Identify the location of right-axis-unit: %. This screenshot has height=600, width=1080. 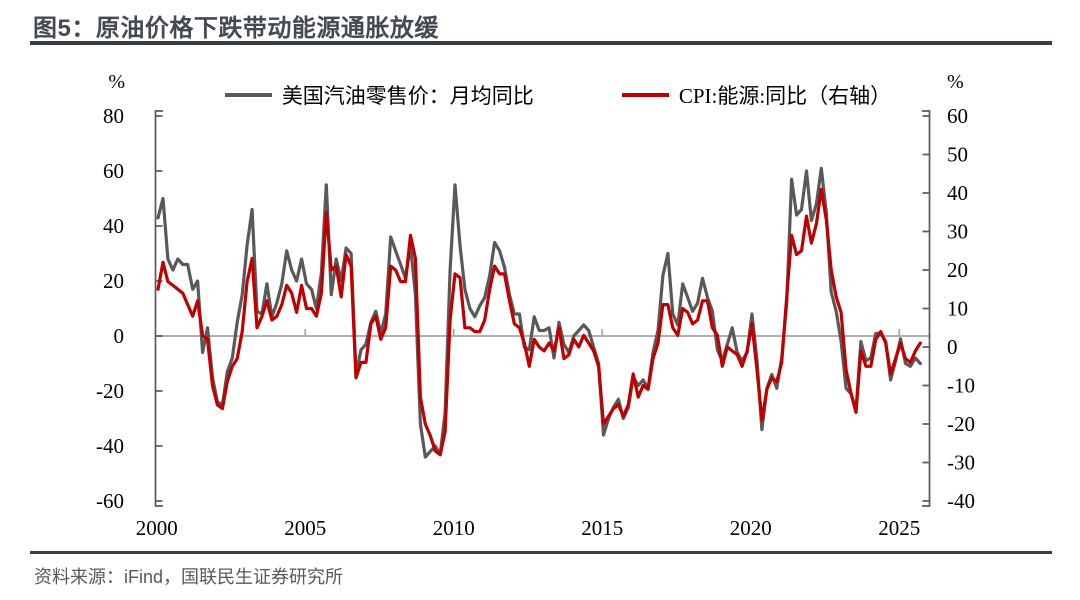
(955, 82).